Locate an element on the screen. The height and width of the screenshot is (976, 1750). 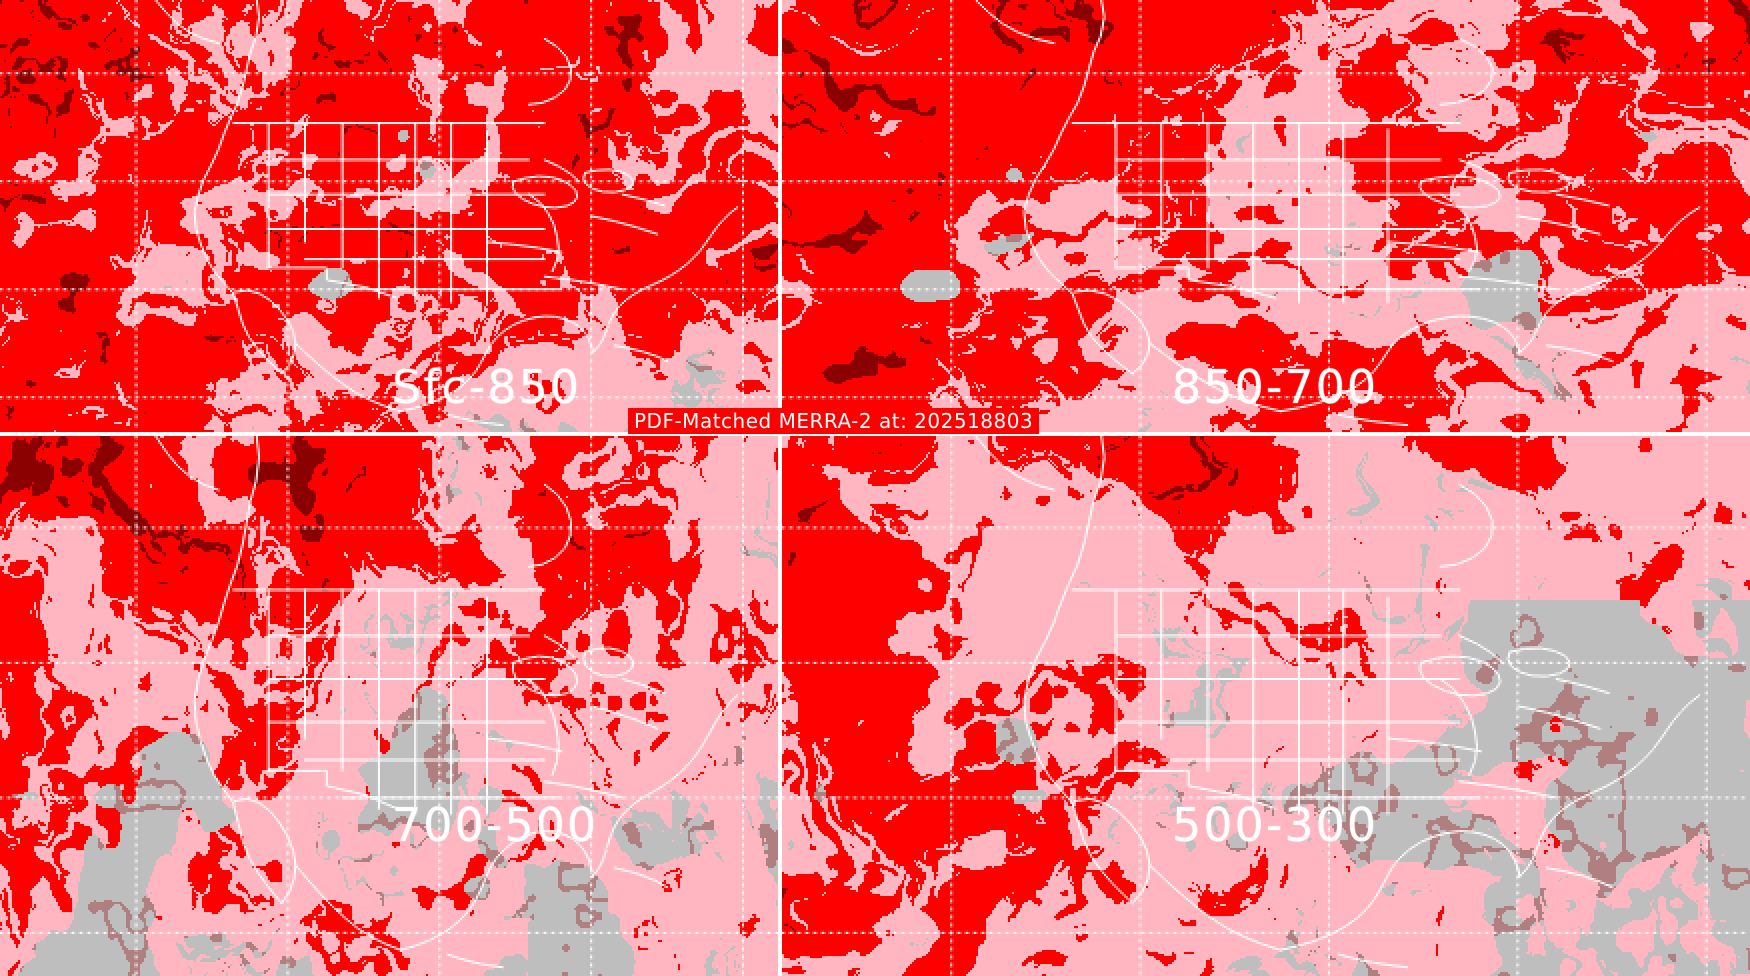
panel-divider-vertical is located at coordinates (780, 488).